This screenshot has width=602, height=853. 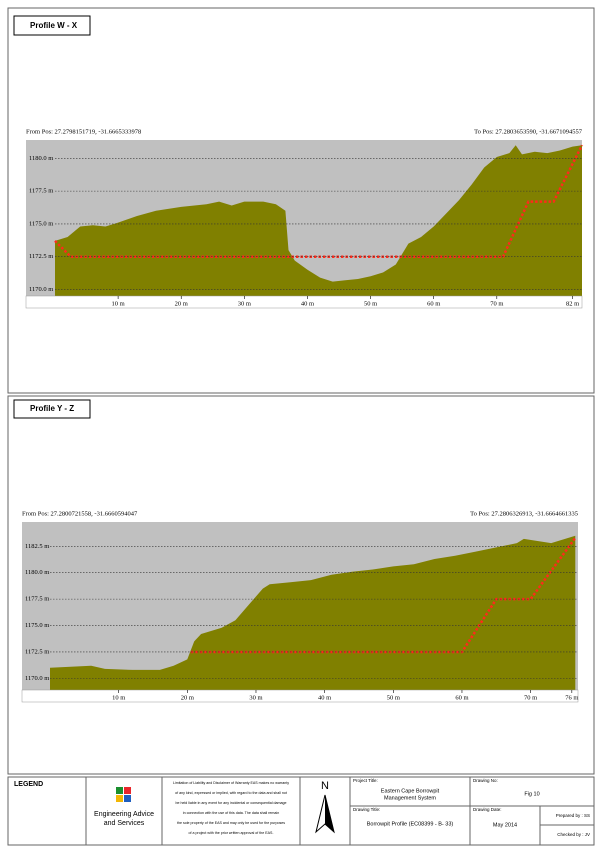 What do you see at coordinates (124, 814) in the screenshot?
I see `company-name: Engineering Advice` at bounding box center [124, 814].